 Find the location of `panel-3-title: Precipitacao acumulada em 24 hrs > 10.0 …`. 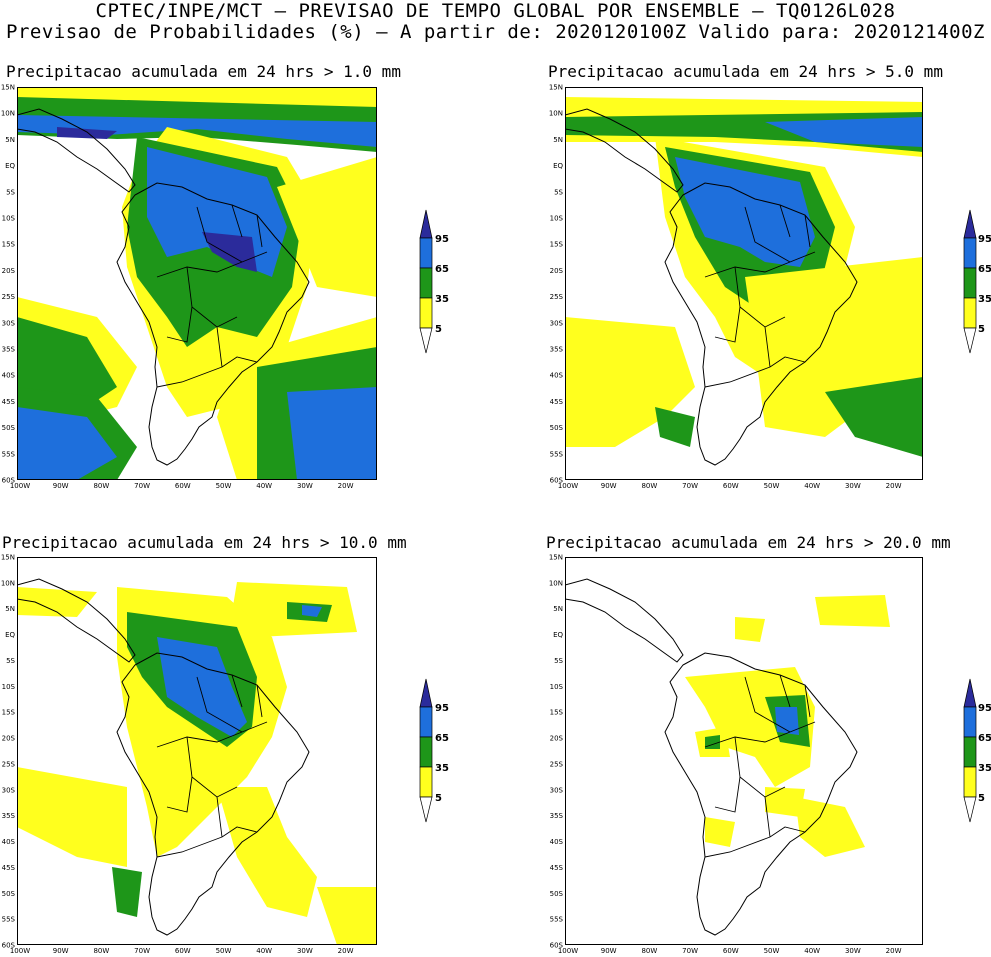

panel-3-title: Precipitacao acumulada em 24 hrs > 10.0 … is located at coordinates (204, 542).